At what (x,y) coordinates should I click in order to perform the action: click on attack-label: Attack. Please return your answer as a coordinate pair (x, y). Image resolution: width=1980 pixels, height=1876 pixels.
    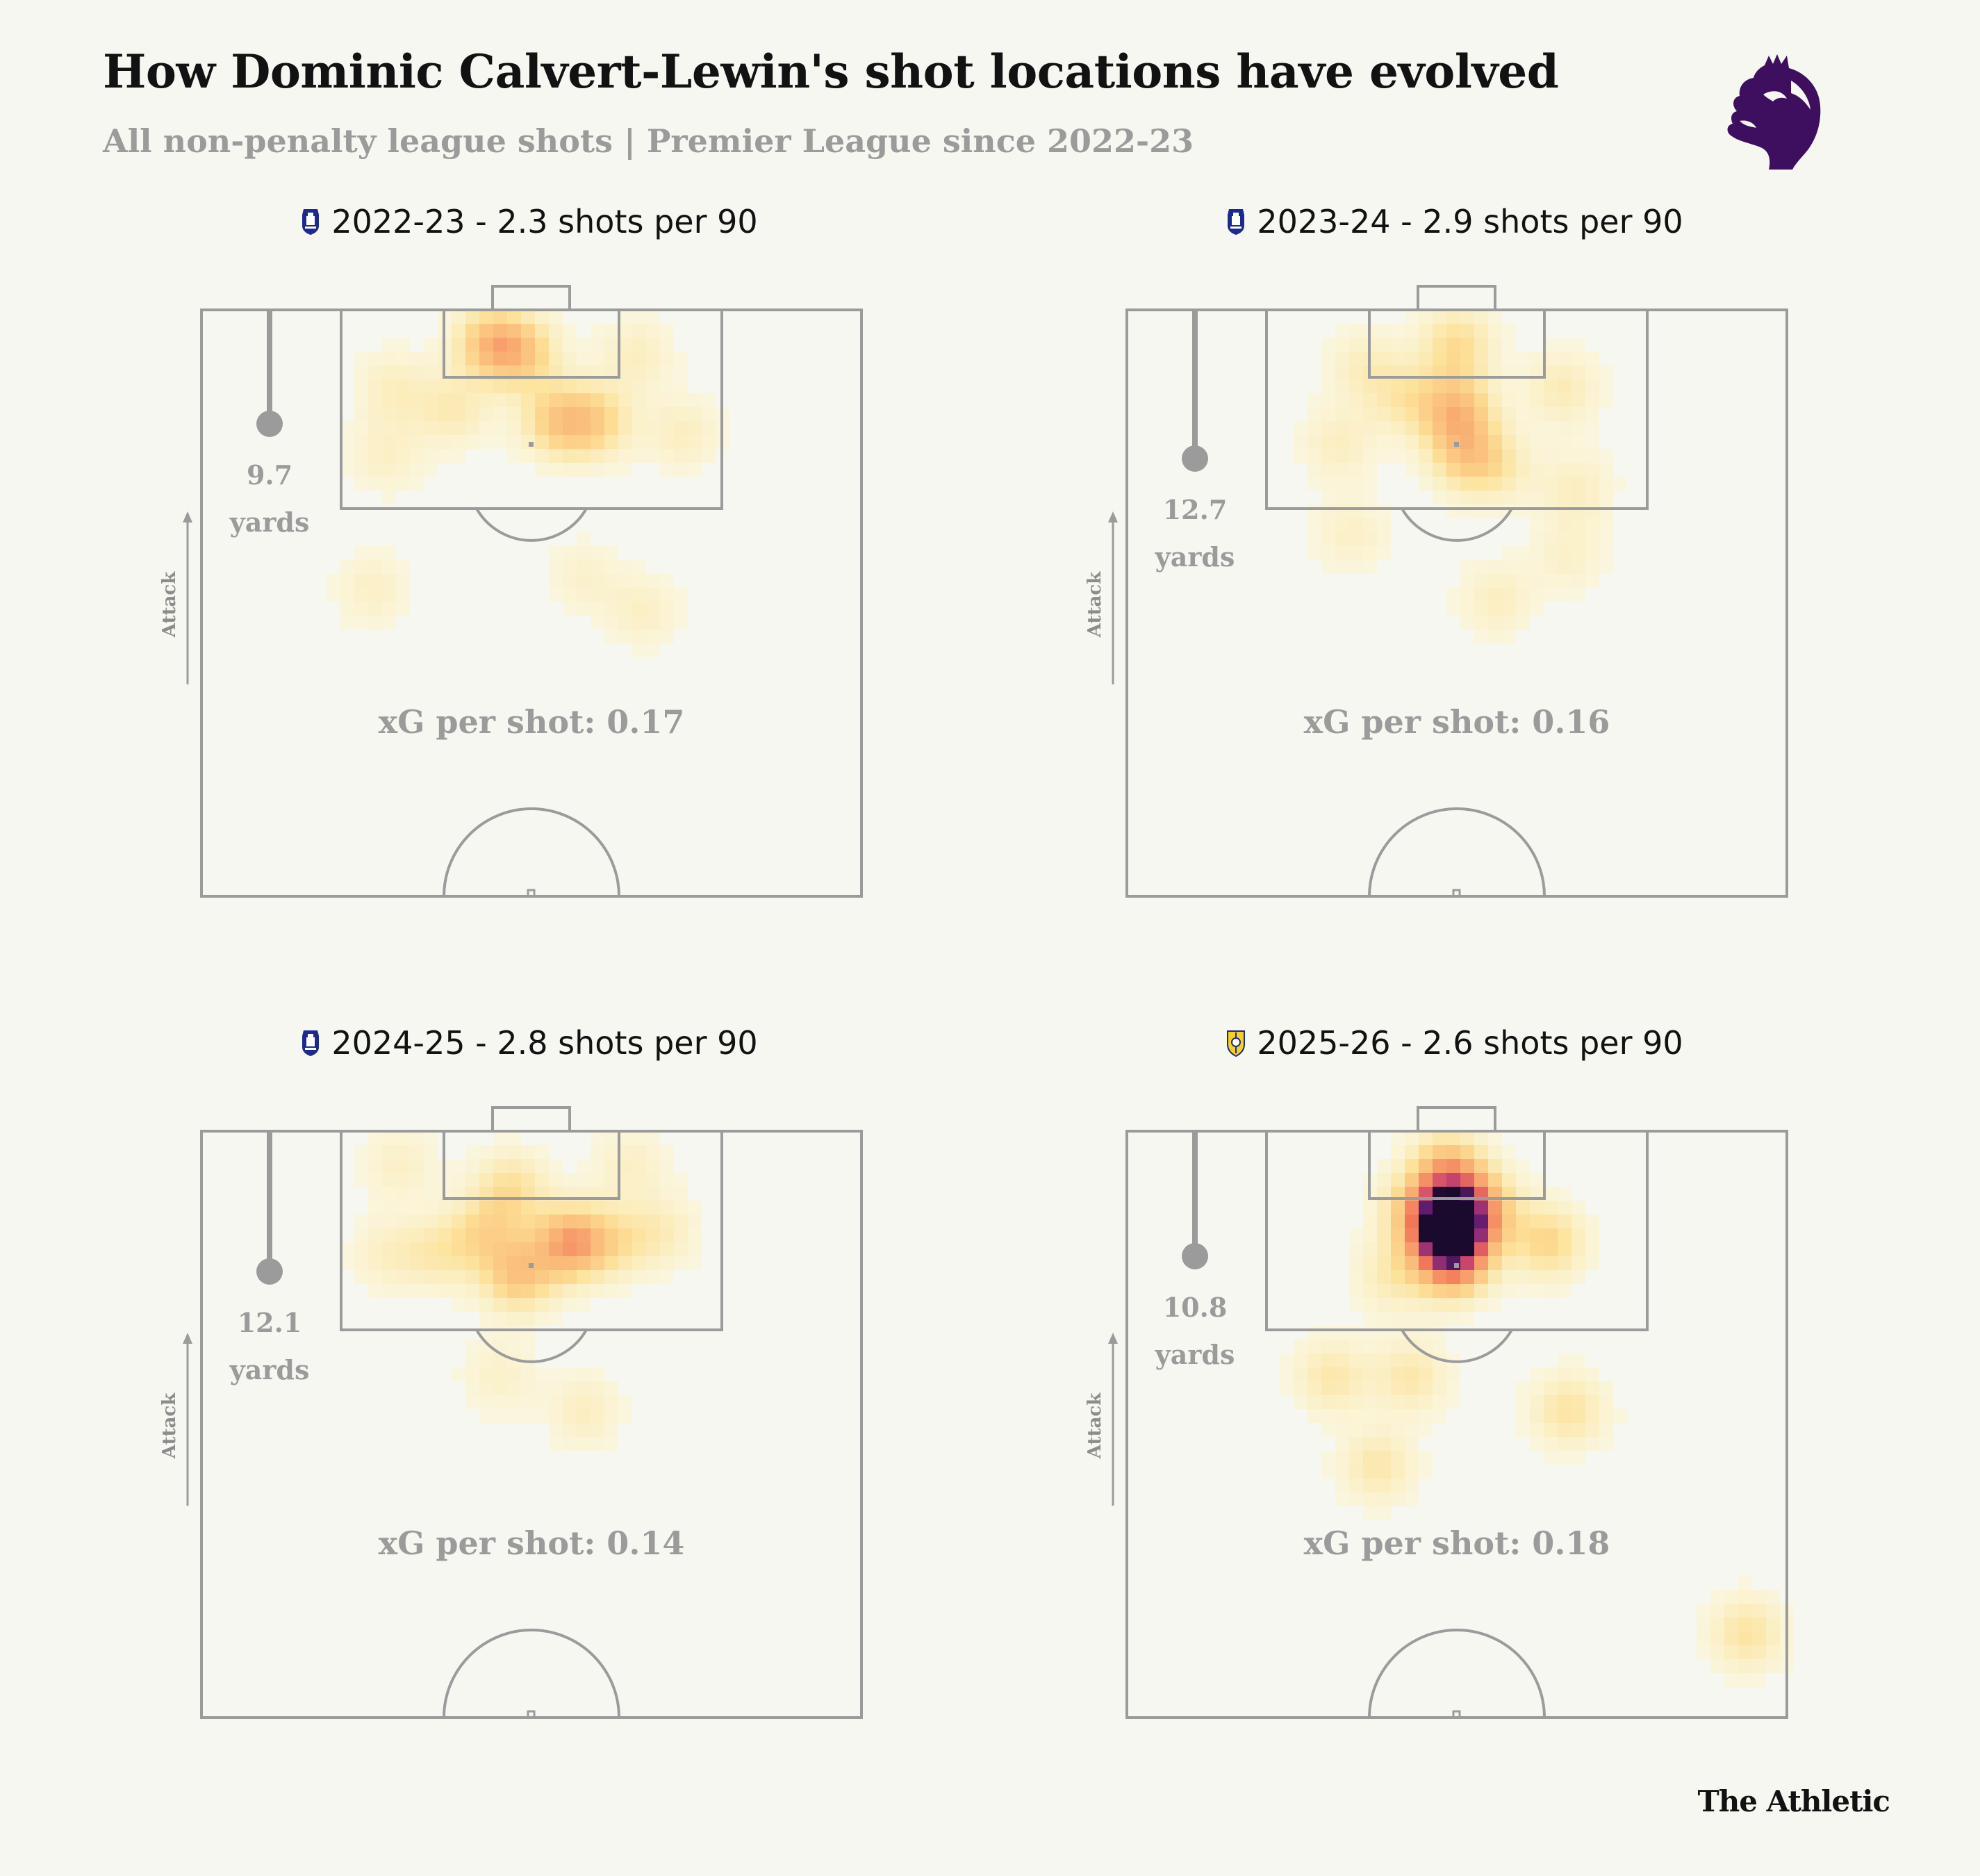
    Looking at the image, I should click on (170, 1425).